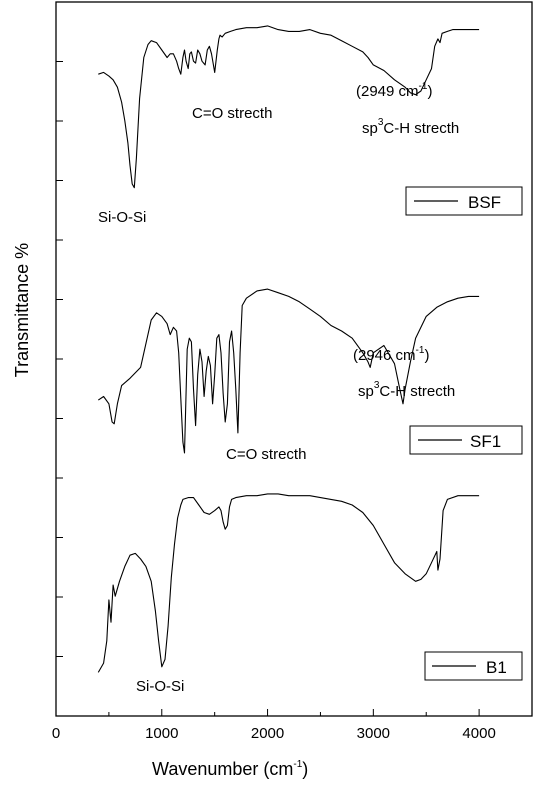 Image resolution: width=536 pixels, height=785 pixels. I want to click on annotation-bsf-sp3-ch: sp3C-H strecth, so click(410, 127).